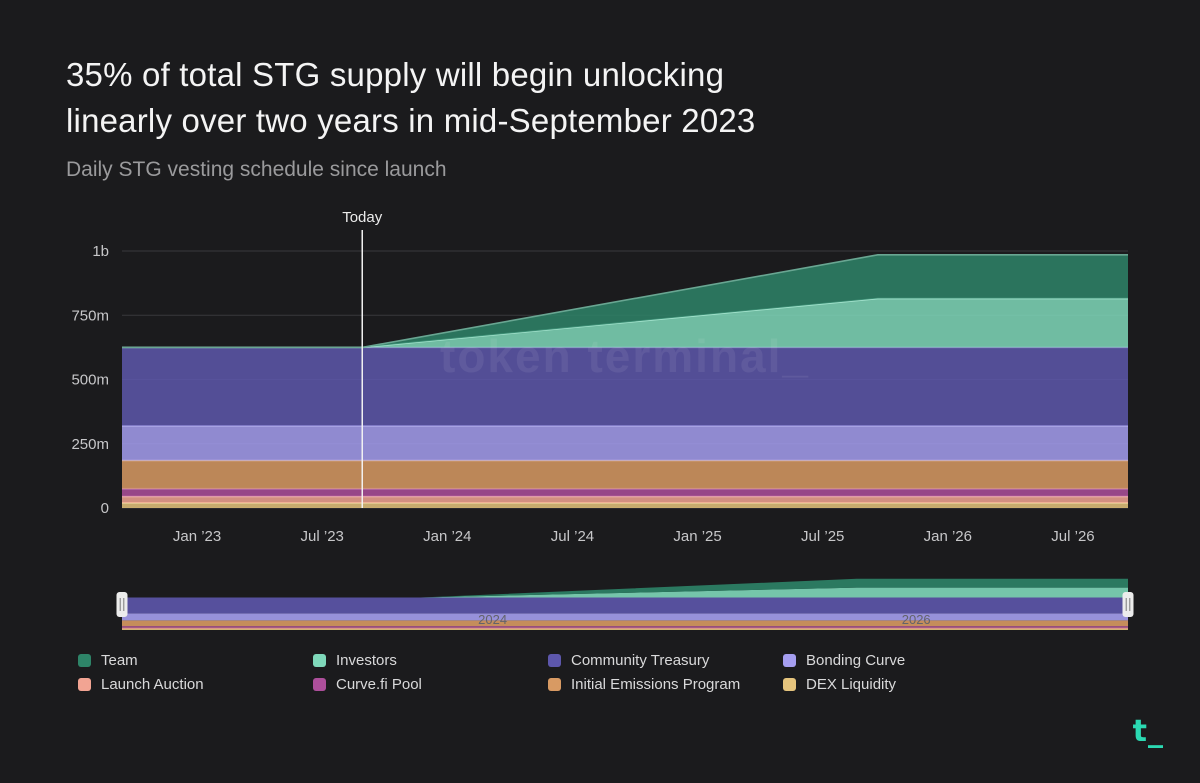 This screenshot has height=783, width=1200. I want to click on legend-item-bonding-curve: Bonding Curve, so click(900, 660).